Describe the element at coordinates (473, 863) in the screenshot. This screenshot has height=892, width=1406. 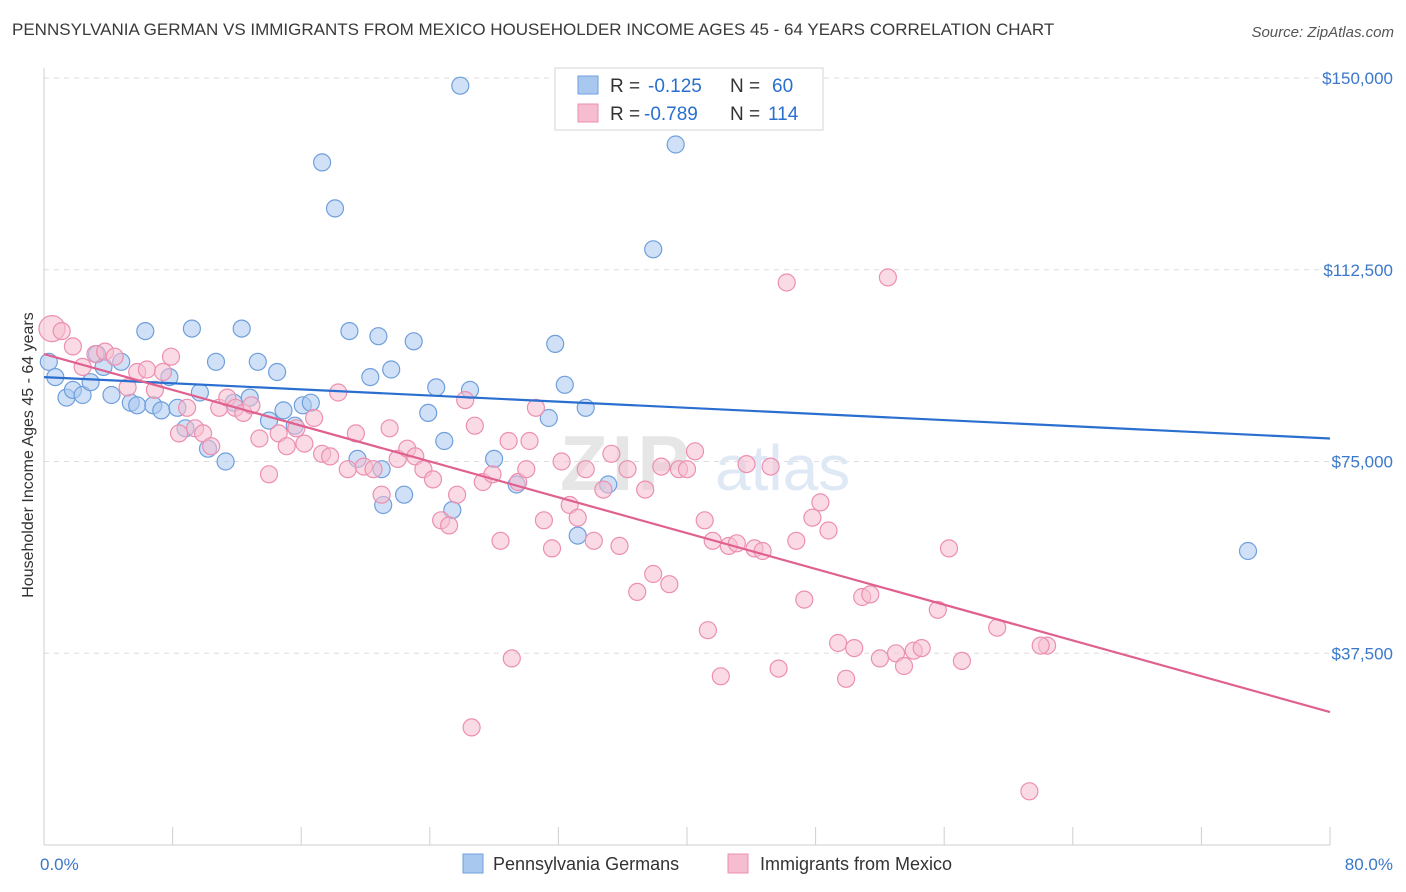
I see `legend-swatch-pennsylvania-germans` at that location.